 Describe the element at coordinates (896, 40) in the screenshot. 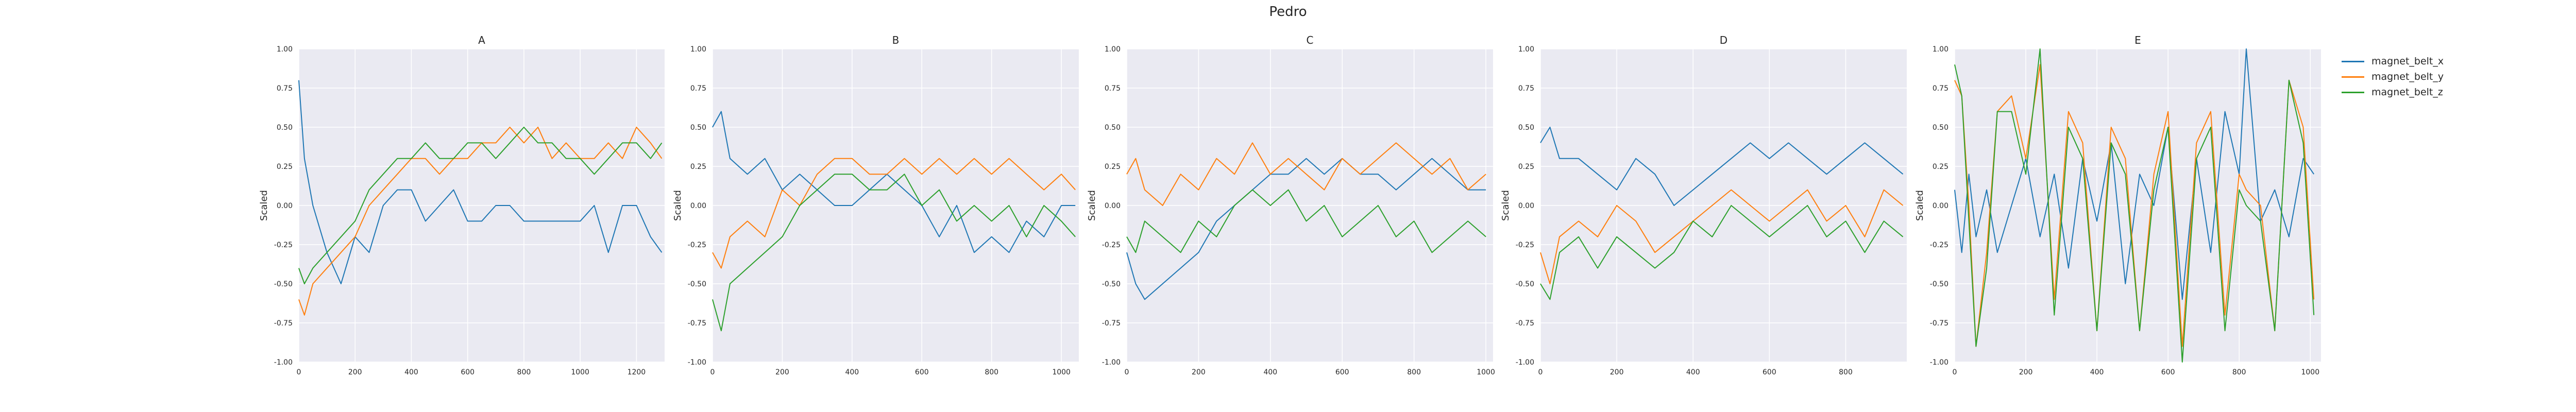

I see `subplot-title: B` at that location.